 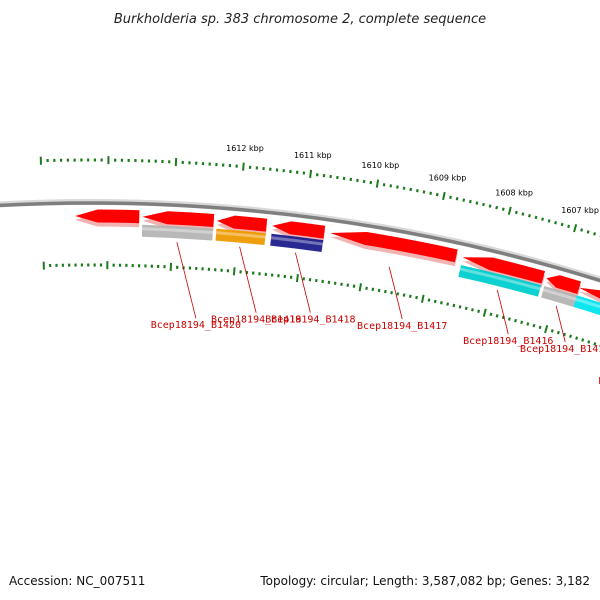 I want to click on kbp-tick-label: 1611 kbp, so click(x=313, y=155).